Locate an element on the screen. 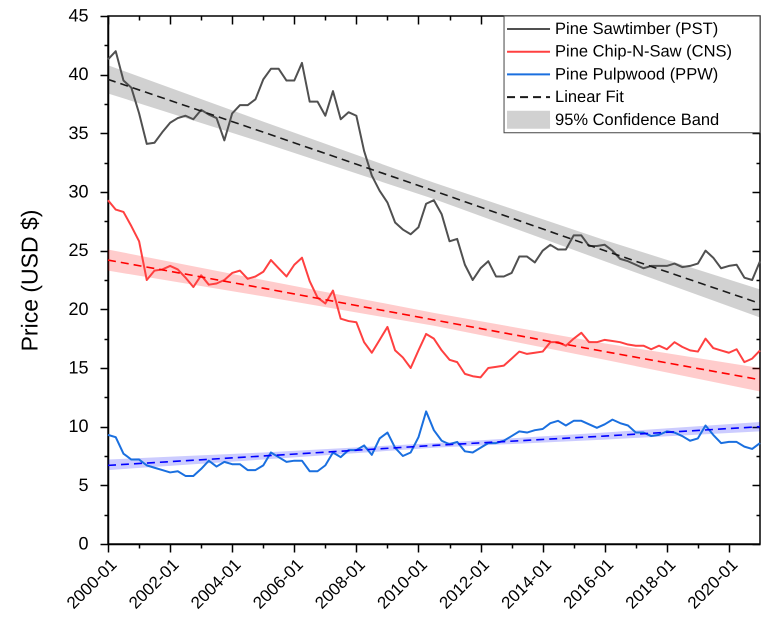  y-tick-label: 30 is located at coordinates (78, 192).